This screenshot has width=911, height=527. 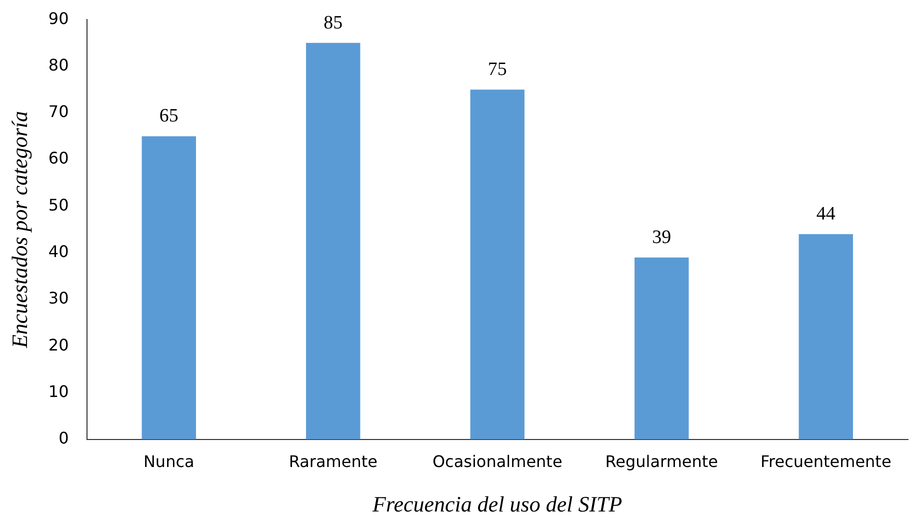 What do you see at coordinates (58, 204) in the screenshot?
I see `y-tick-label: 50` at bounding box center [58, 204].